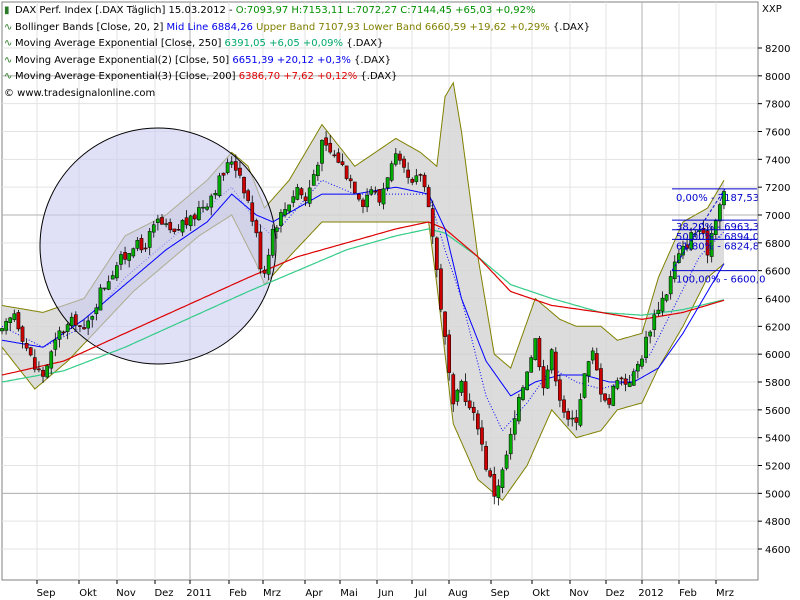 The image size is (800, 600). Describe the element at coordinates (777, 216) in the screenshot. I see `y-tick-label: 7000` at that location.